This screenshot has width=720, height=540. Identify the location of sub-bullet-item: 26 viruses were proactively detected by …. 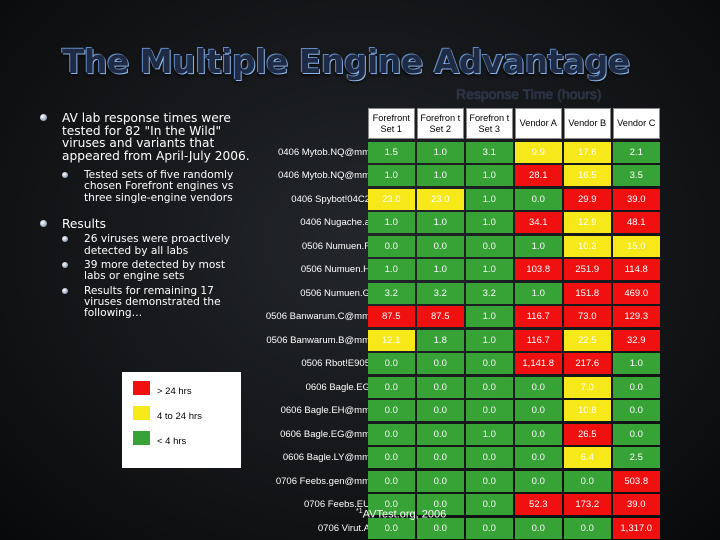
(145, 245).